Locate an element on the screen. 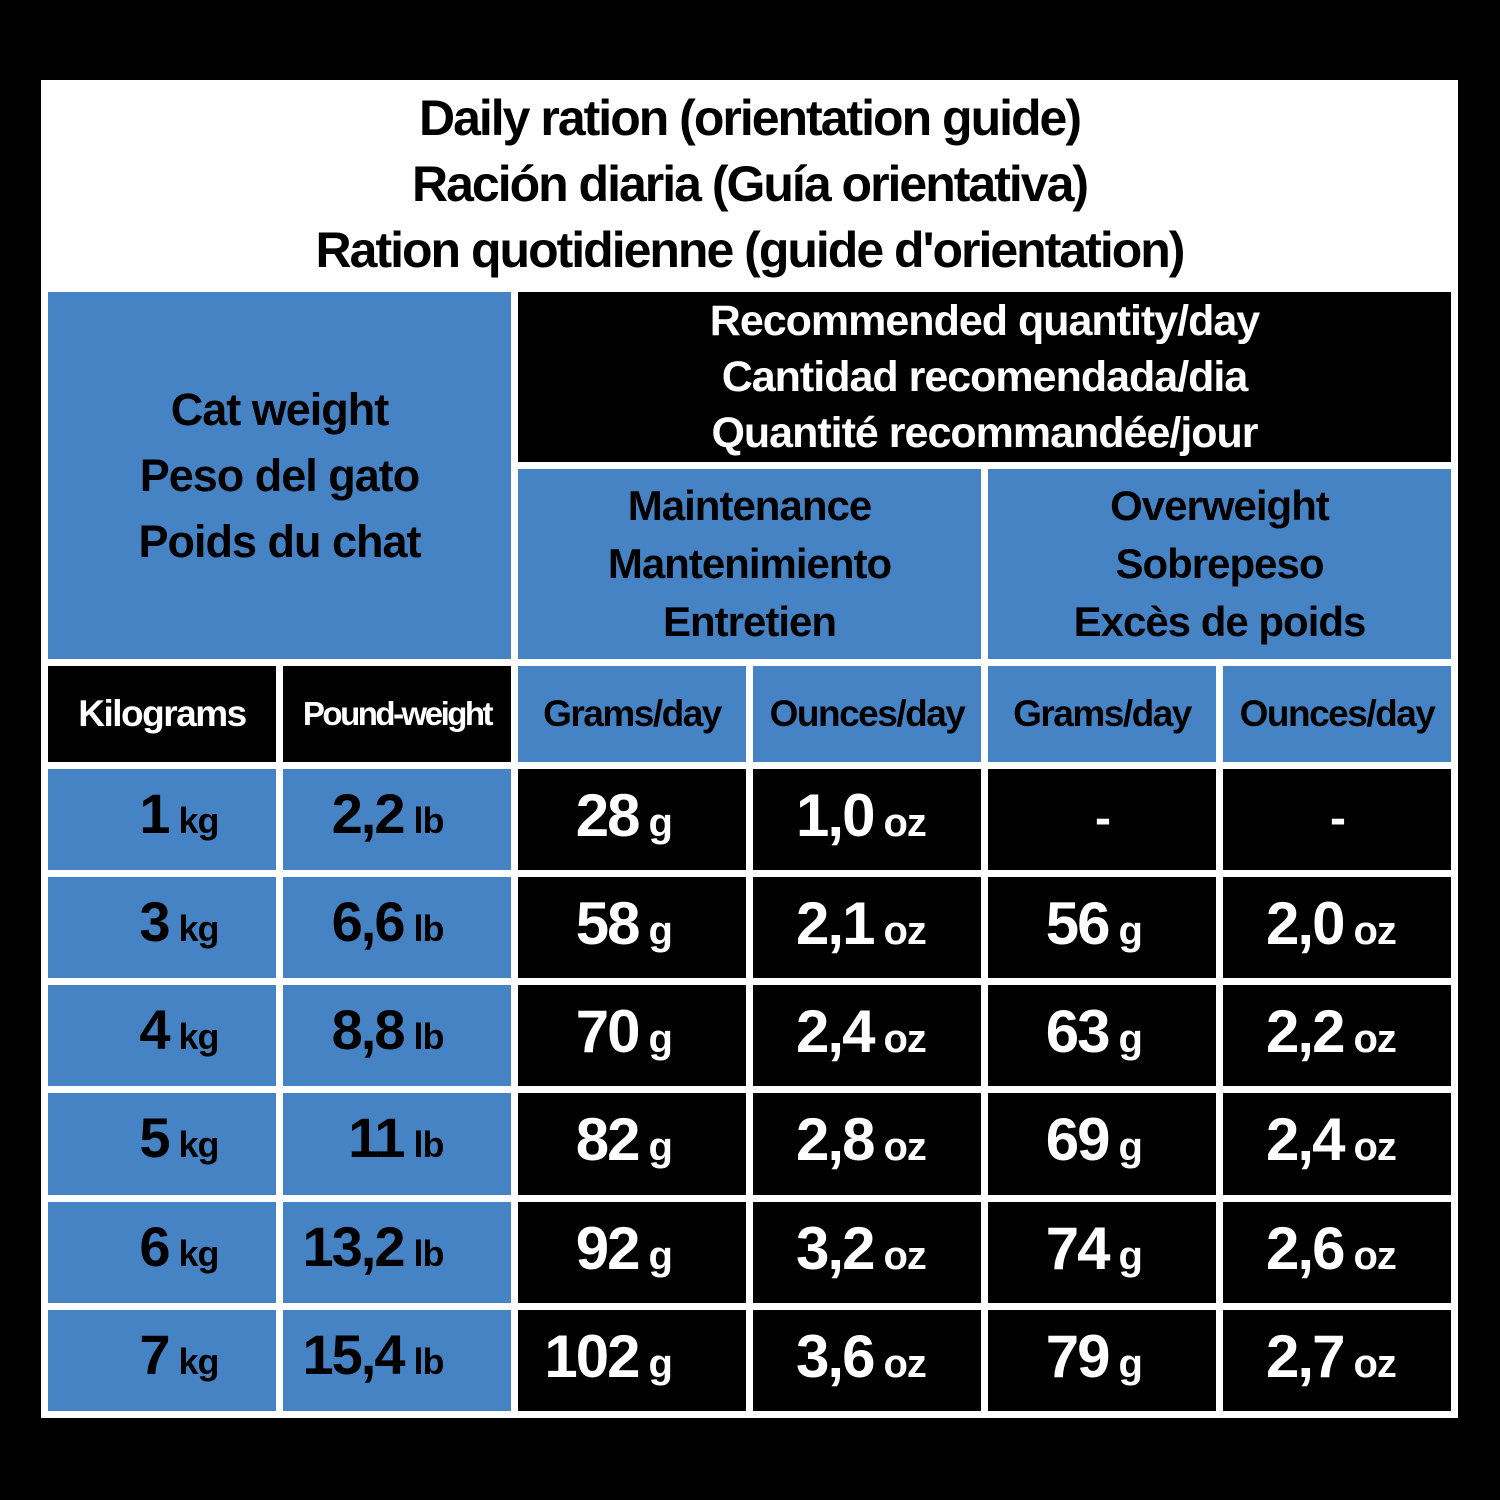  overweight-line-en: Overweight is located at coordinates (1220, 505).